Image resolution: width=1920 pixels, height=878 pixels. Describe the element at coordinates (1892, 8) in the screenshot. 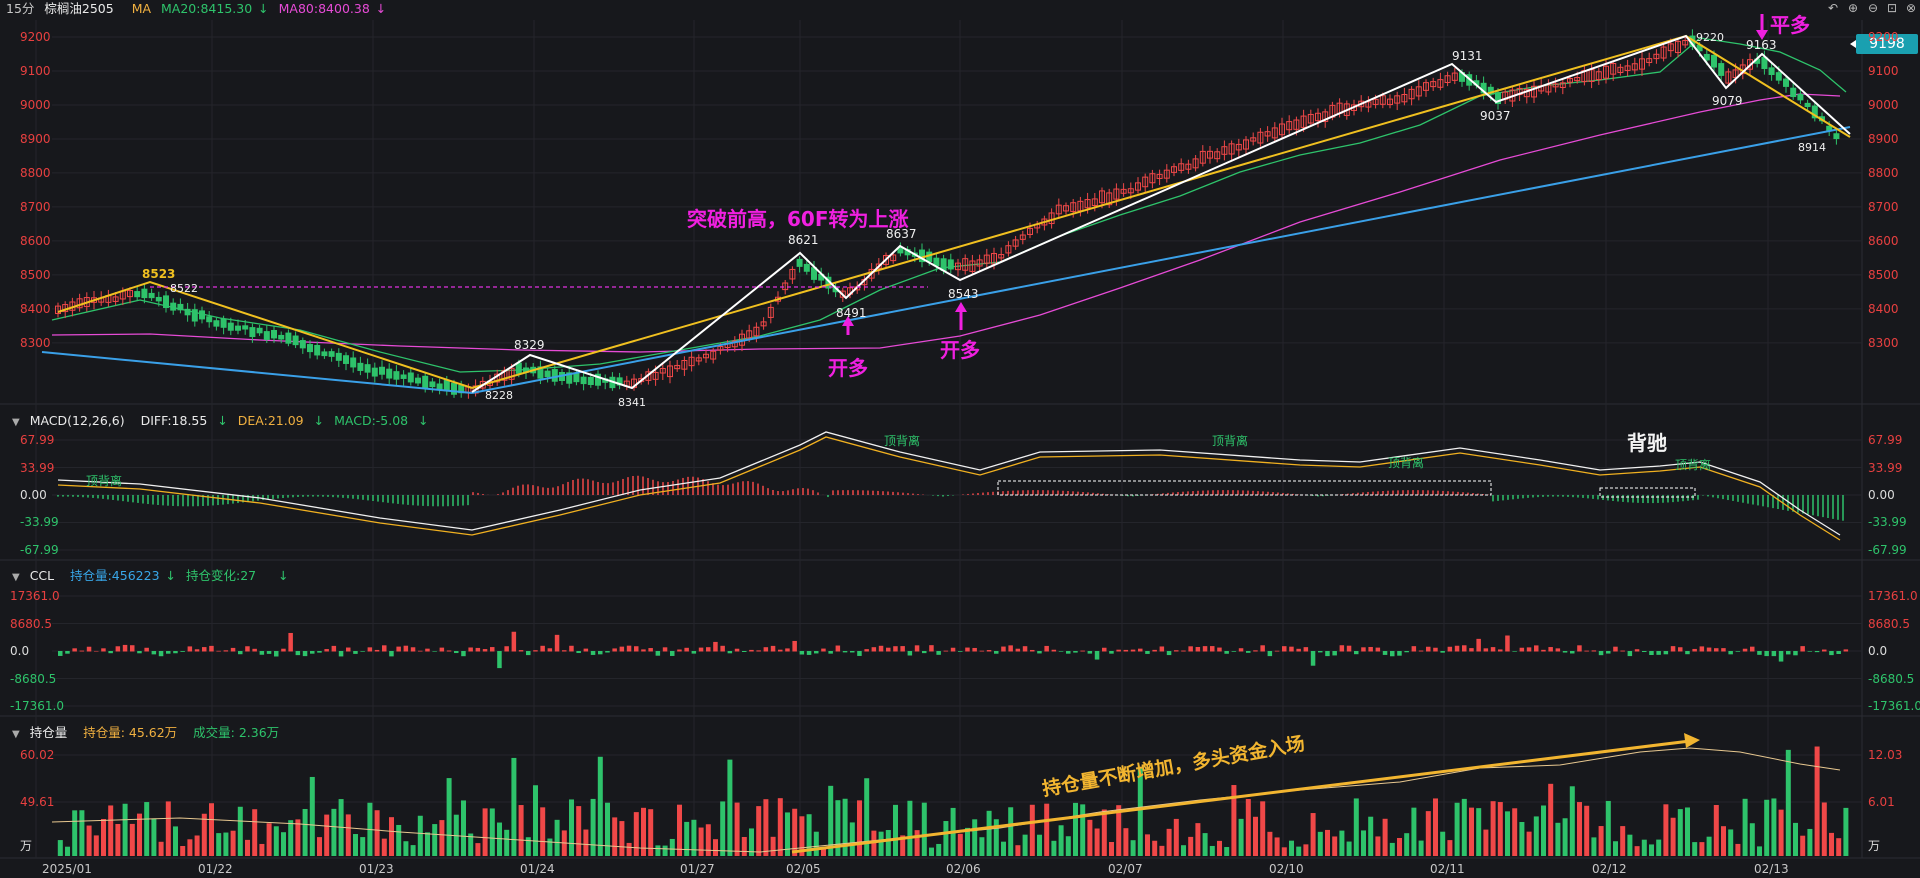

I see `settings-icon: ⊡` at that location.